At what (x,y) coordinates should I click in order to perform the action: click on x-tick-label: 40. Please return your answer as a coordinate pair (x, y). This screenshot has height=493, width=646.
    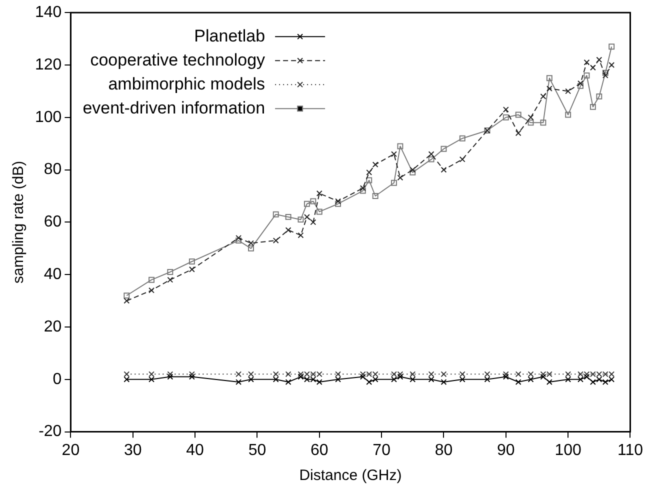
    Looking at the image, I should click on (195, 450).